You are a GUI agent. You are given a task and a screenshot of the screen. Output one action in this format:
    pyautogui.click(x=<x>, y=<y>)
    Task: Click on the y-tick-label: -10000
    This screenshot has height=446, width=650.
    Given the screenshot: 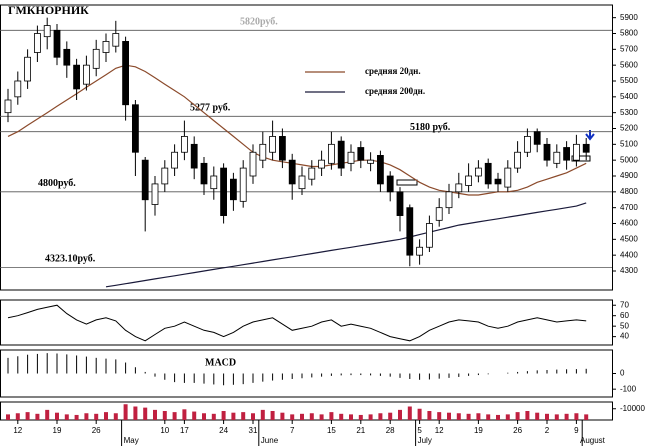 What is the action you would take?
    pyautogui.click(x=632, y=408)
    